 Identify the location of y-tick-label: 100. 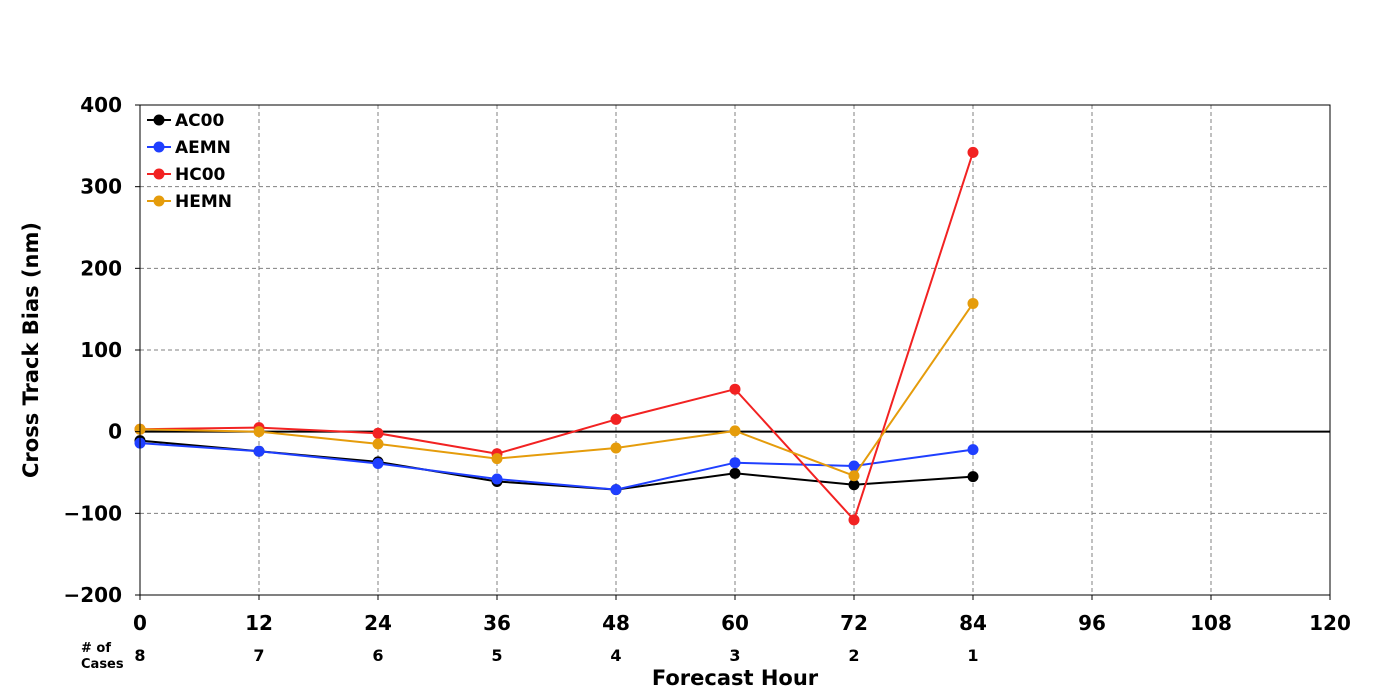
(101, 350).